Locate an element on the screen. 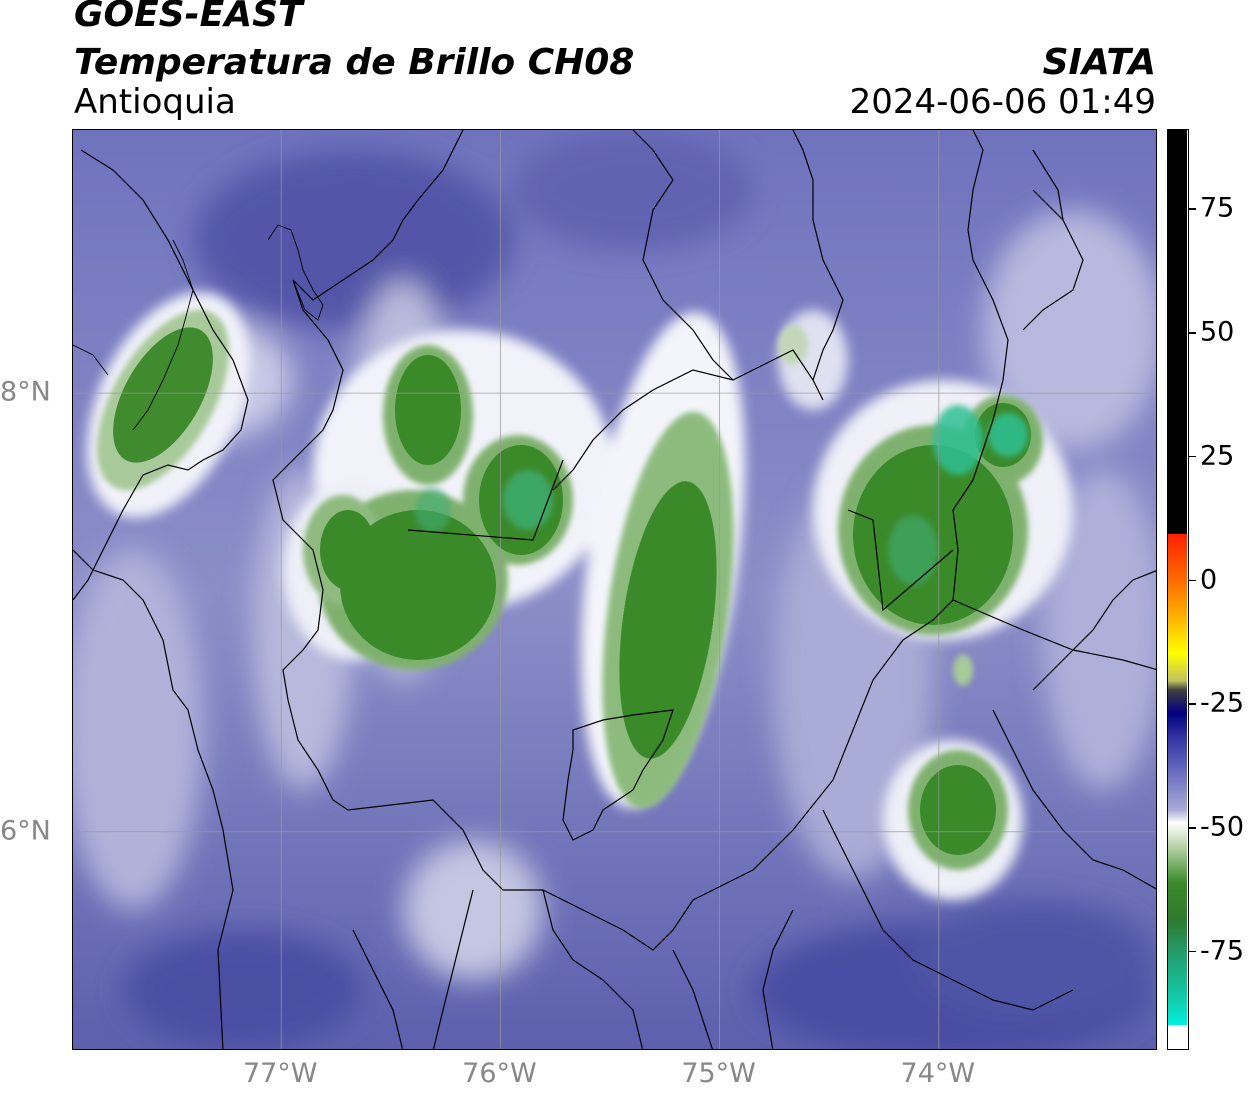 The image size is (1252, 1099). colorbar is located at coordinates (1178, 589).